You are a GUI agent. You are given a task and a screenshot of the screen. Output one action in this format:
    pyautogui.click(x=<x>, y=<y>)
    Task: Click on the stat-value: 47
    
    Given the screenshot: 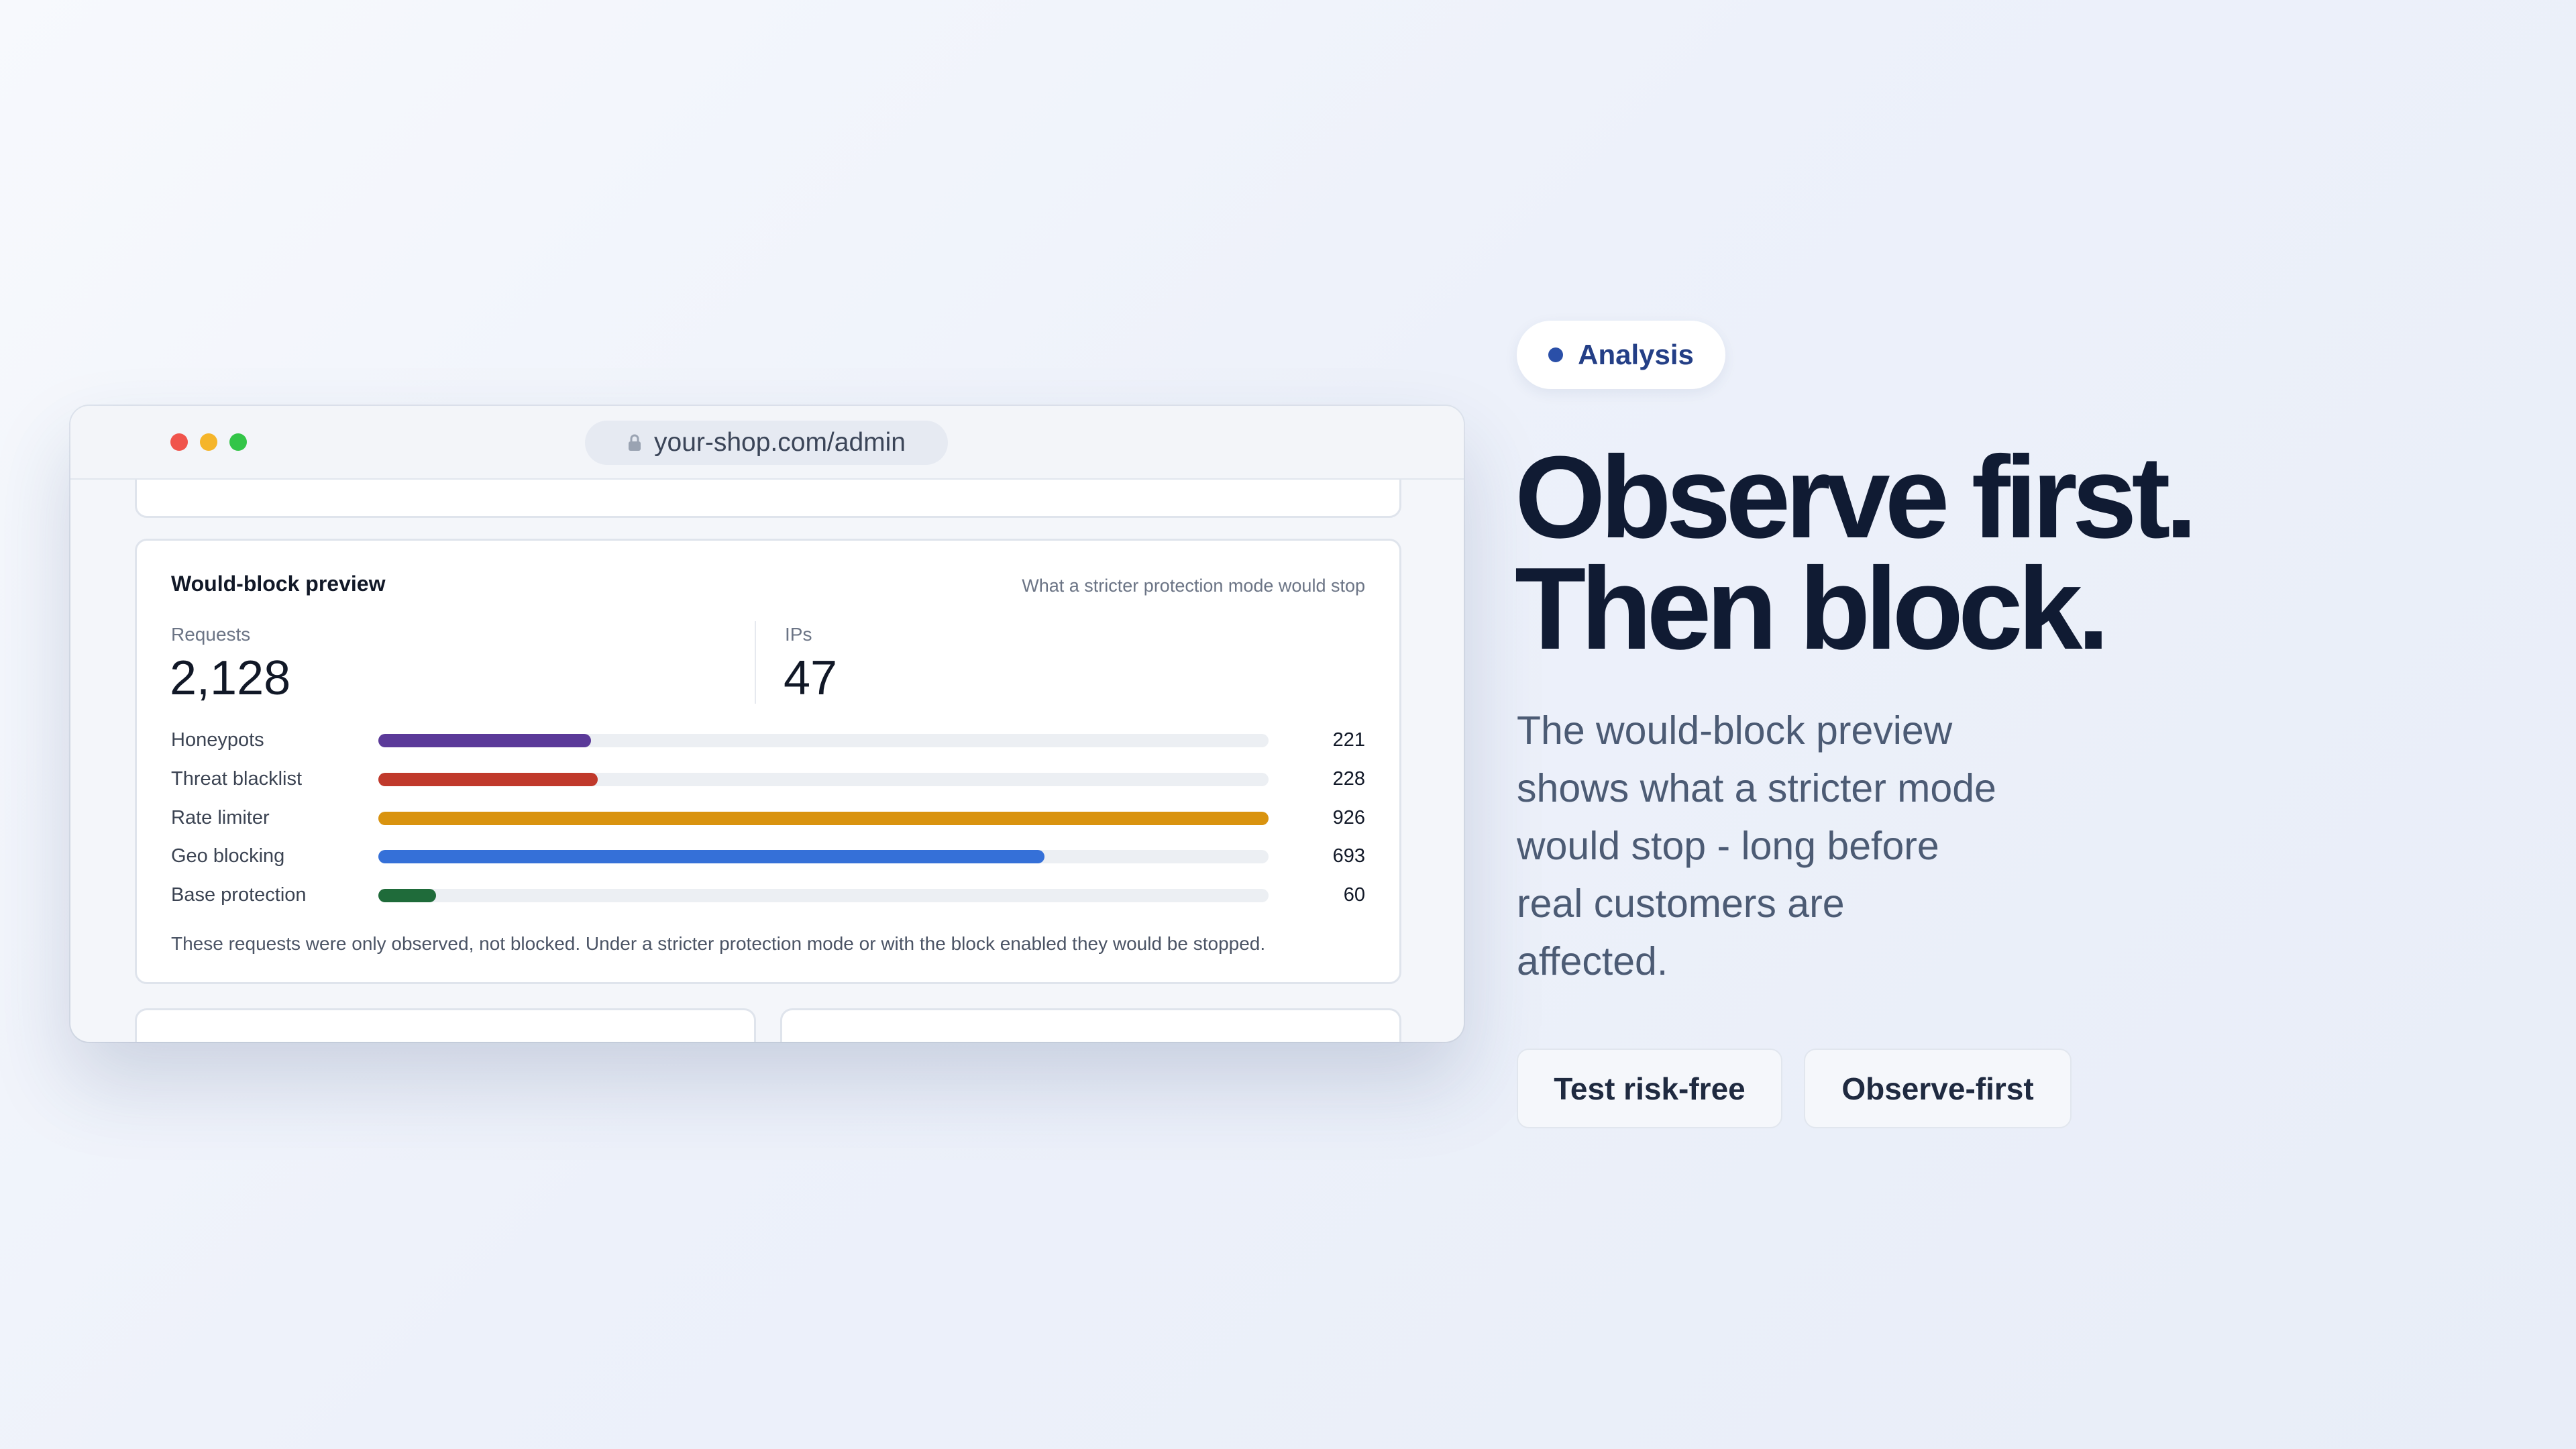 What is the action you would take?
    pyautogui.click(x=811, y=678)
    